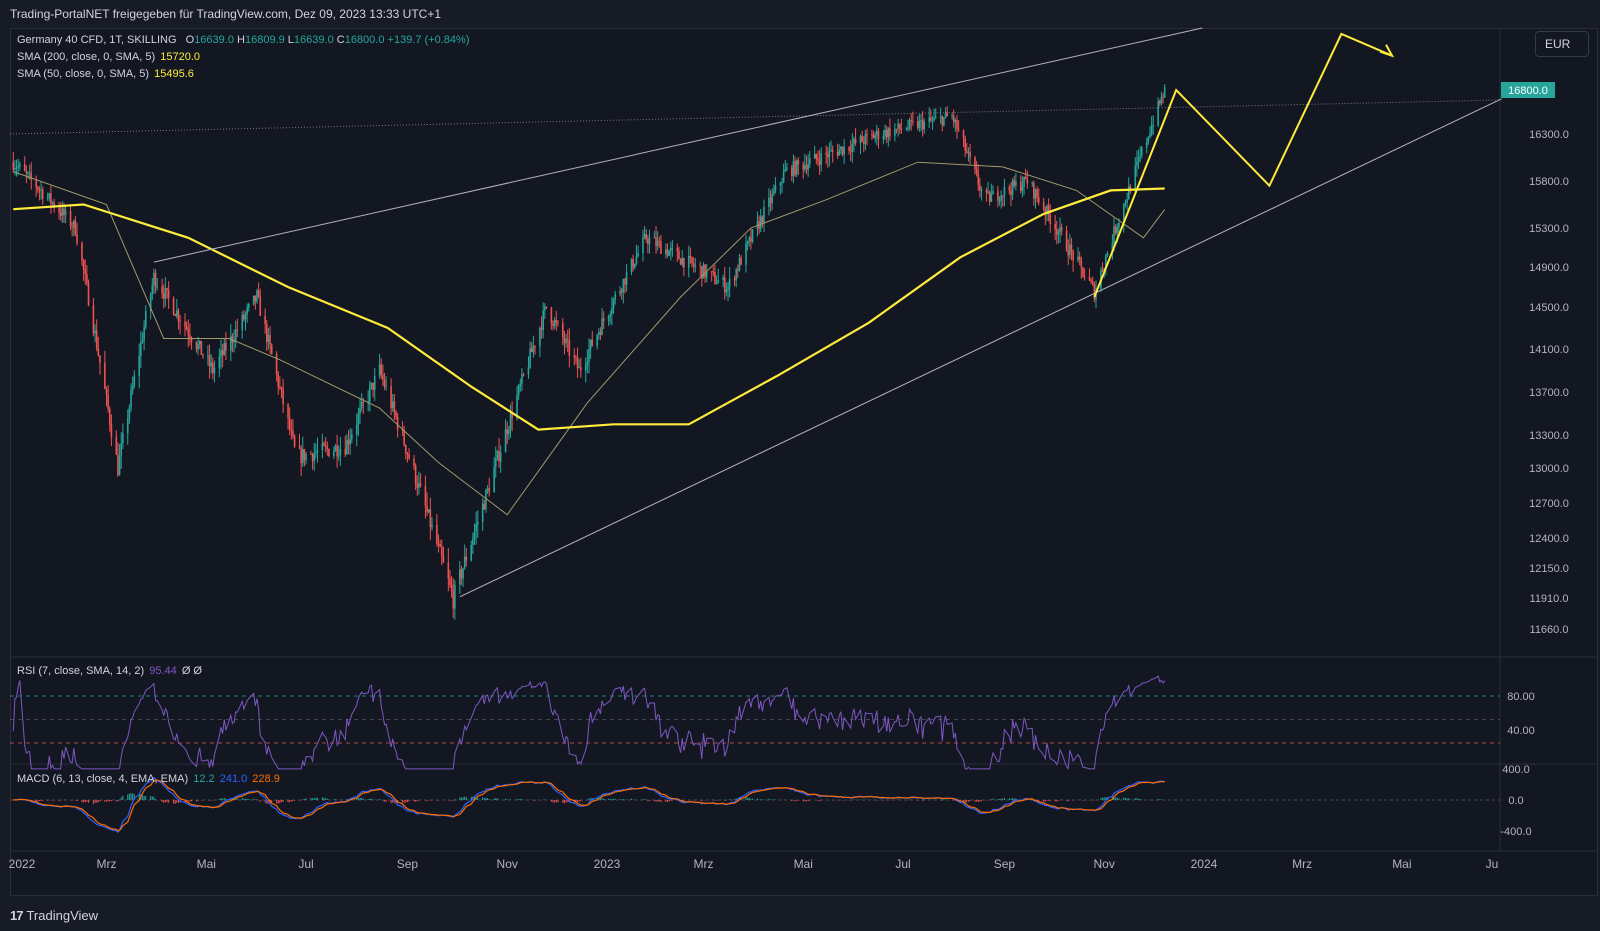 The width and height of the screenshot is (1600, 931). I want to click on time-axis-label: Mai, so click(1401, 864).